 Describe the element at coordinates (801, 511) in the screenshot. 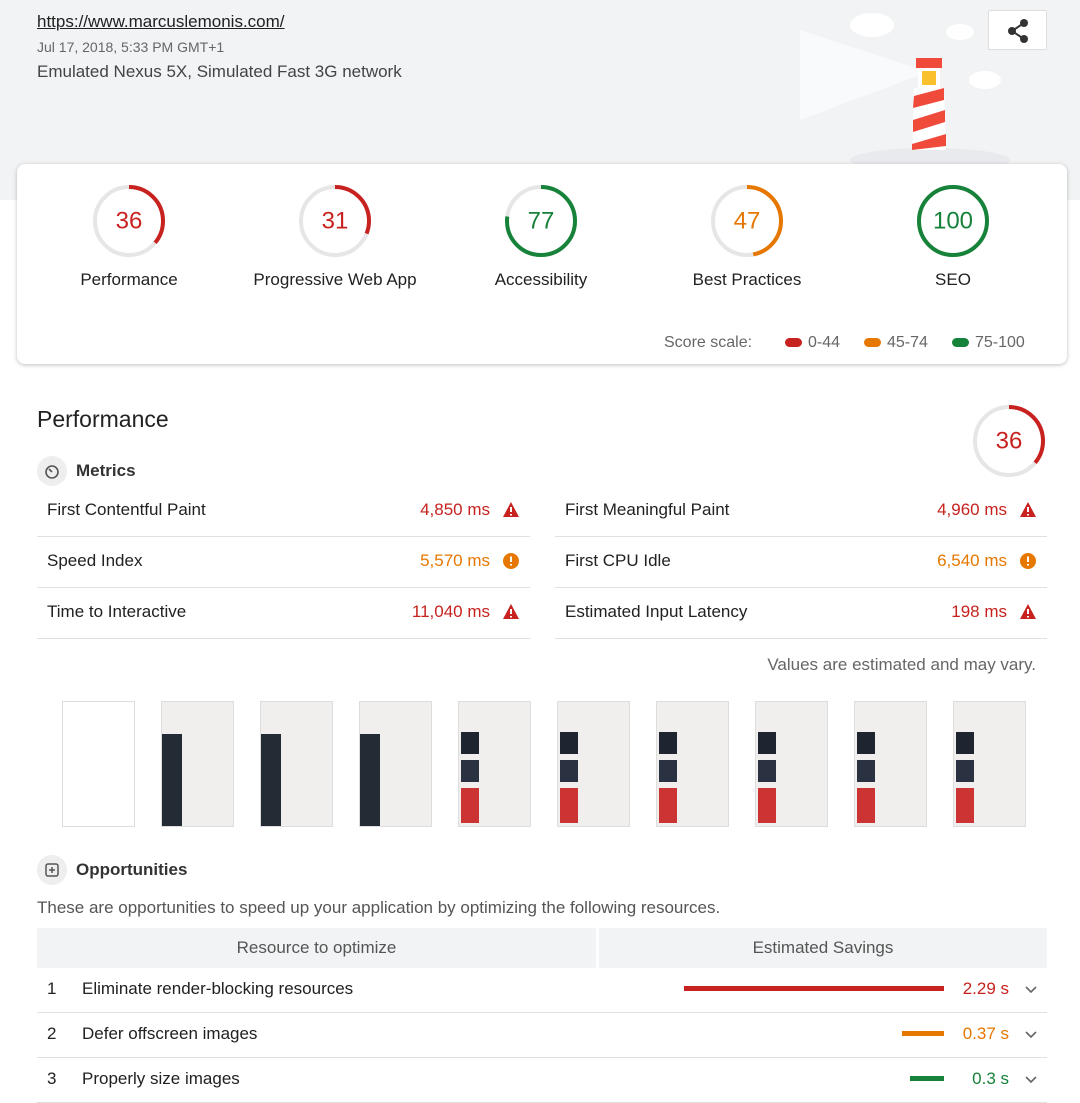

I see `metric-row: First Meaningful Paint 4,960 ms` at that location.